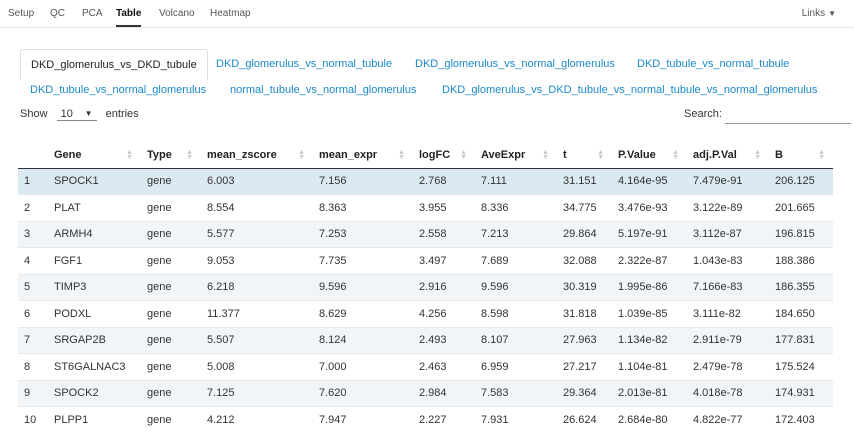  What do you see at coordinates (21, 13) in the screenshot?
I see `nav-setup: Setup` at bounding box center [21, 13].